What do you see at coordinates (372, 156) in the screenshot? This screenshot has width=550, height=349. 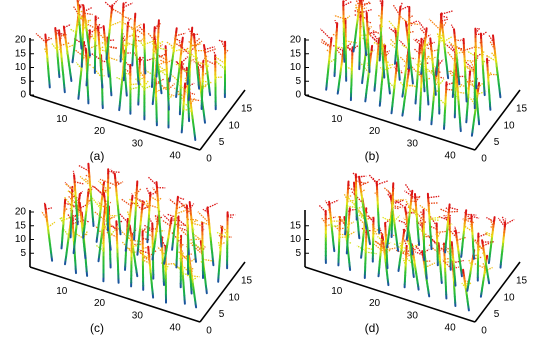 I see `panel-label: (b)` at bounding box center [372, 156].